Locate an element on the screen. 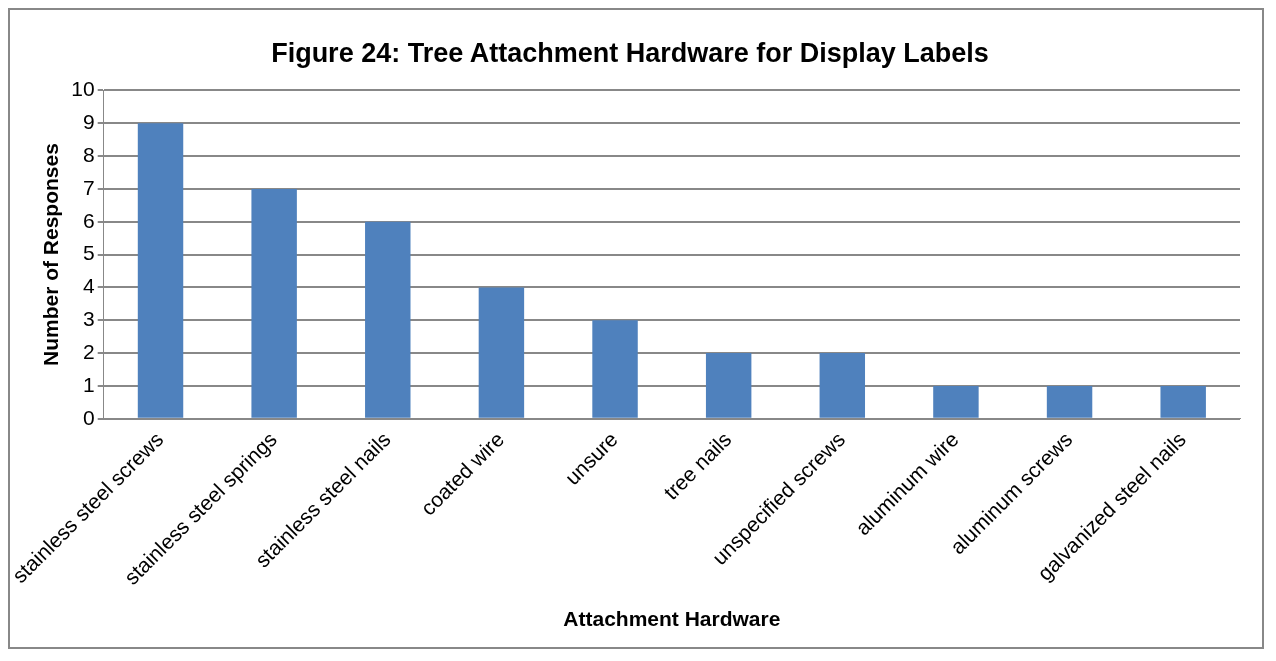  y-tick-label: 1 is located at coordinates (89, 384).